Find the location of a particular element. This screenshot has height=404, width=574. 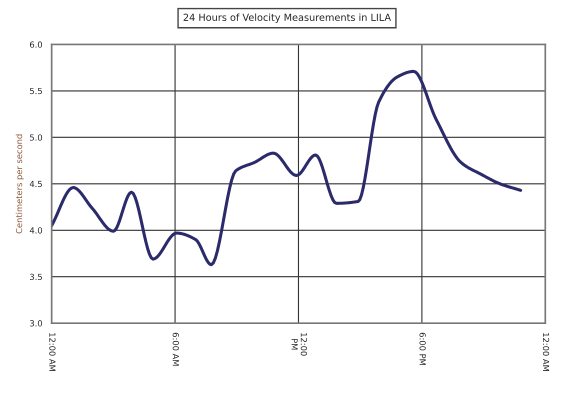

y-tick-label: 5.0 is located at coordinates (36, 137).